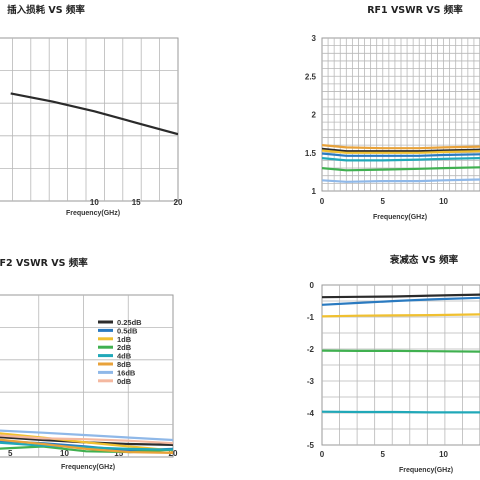 This screenshot has width=480, height=480. What do you see at coordinates (415, 10) in the screenshot?
I see `chart-title: RF1 VSWR VS 频率` at bounding box center [415, 10].